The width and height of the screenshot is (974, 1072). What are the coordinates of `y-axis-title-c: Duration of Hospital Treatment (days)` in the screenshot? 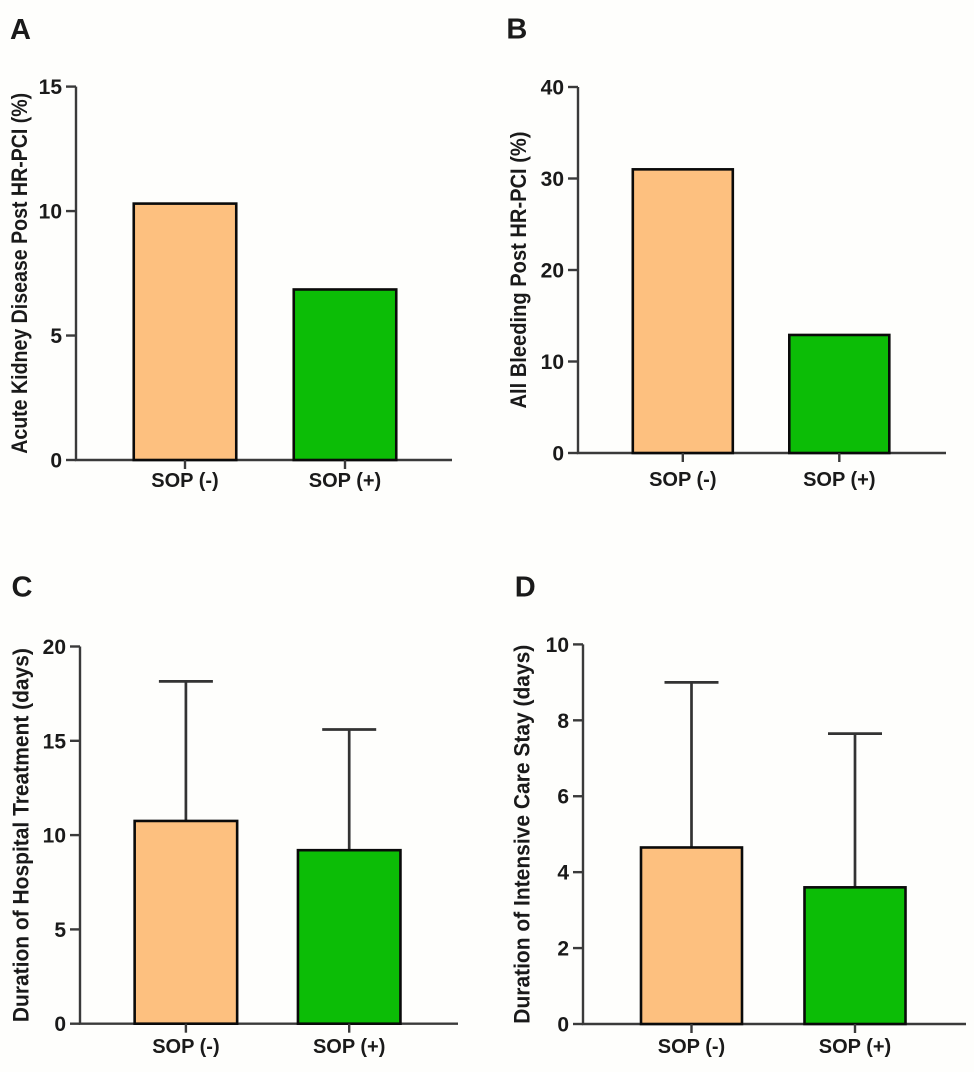 It's located at (21, 835).